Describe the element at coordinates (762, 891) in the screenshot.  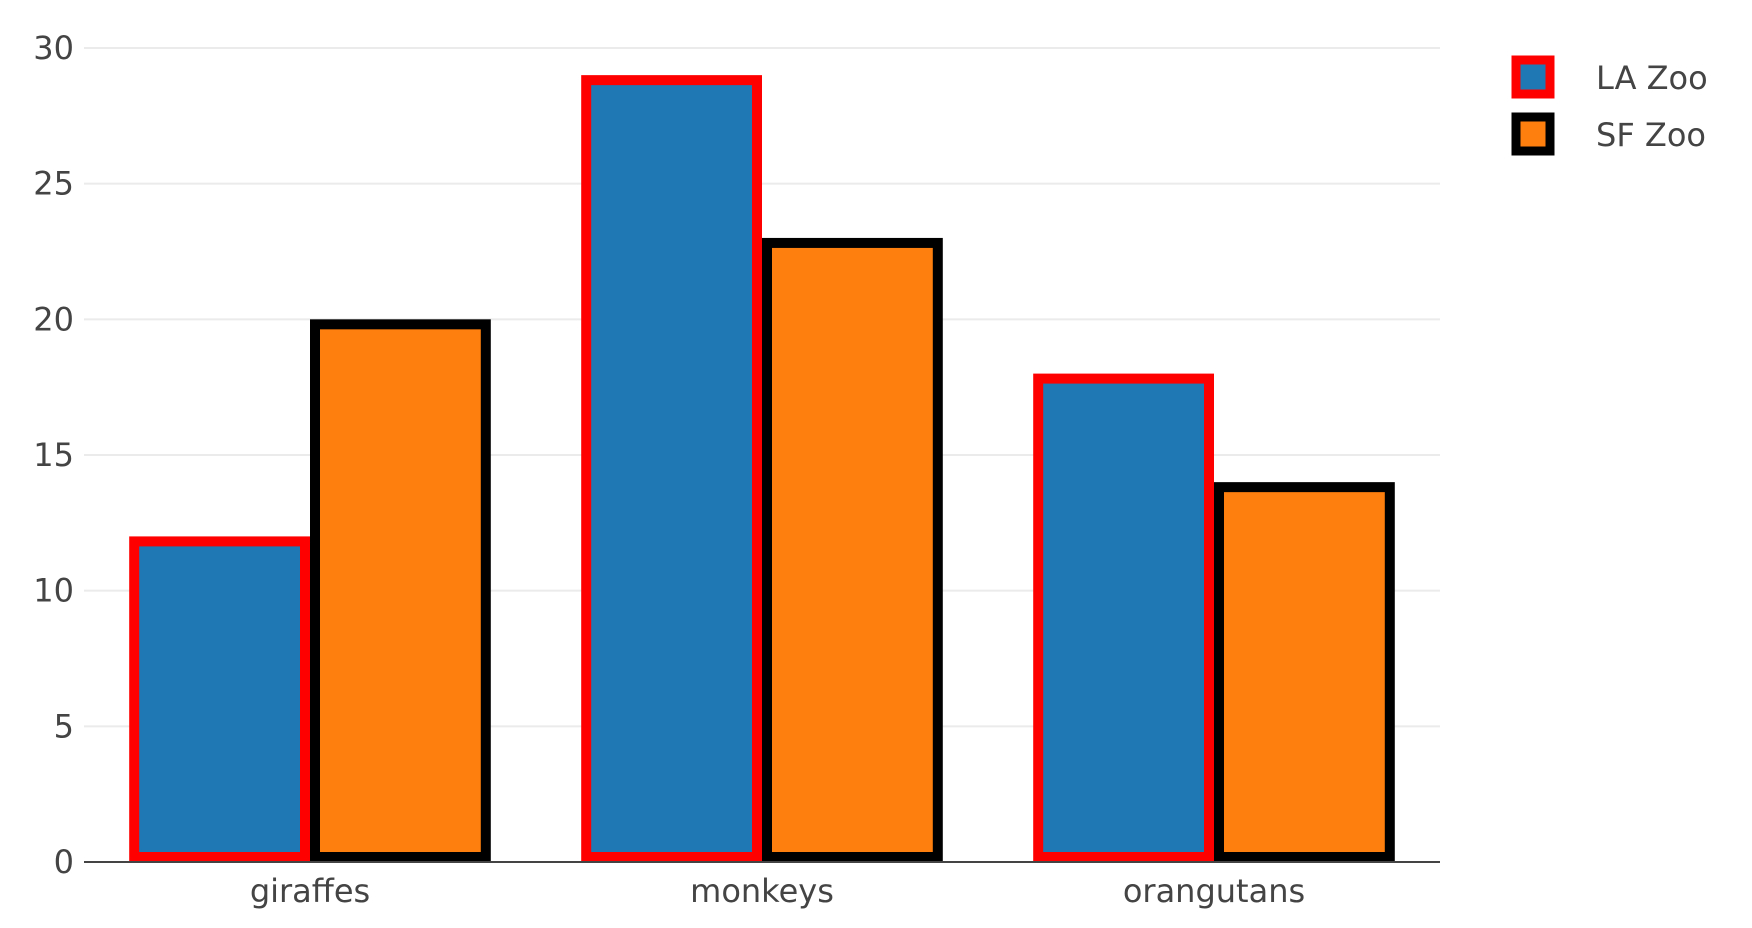
I see `x-tick-label: monkeys` at that location.